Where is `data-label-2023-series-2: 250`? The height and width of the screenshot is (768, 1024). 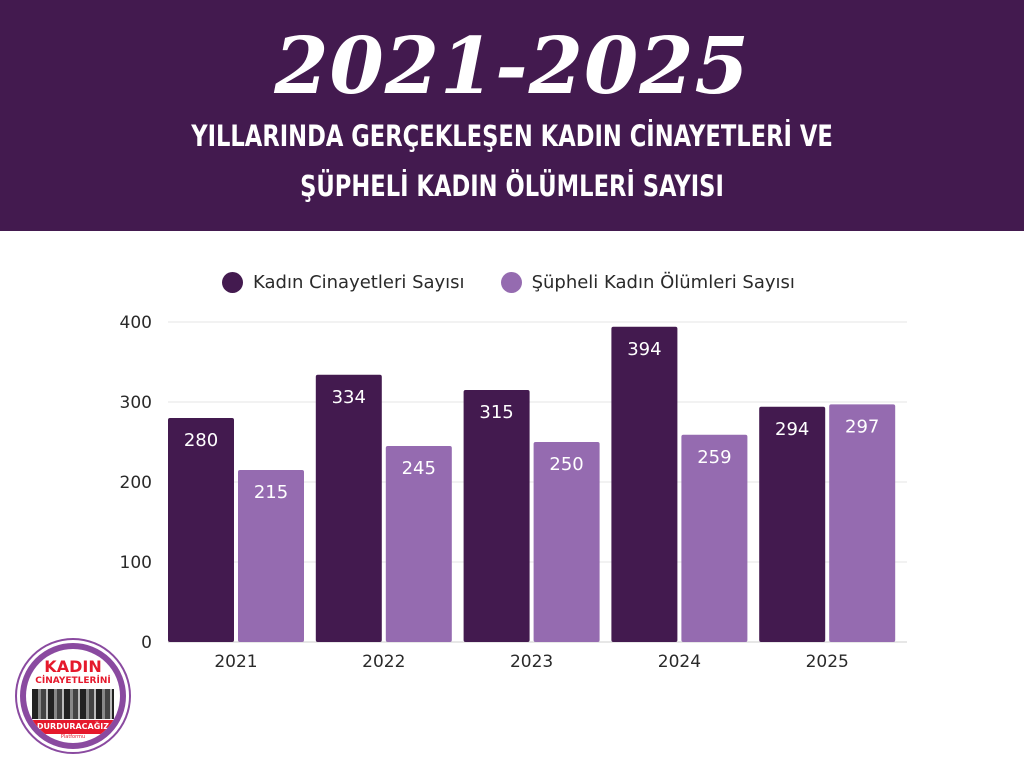 data-label-2023-series-2: 250 is located at coordinates (566, 464).